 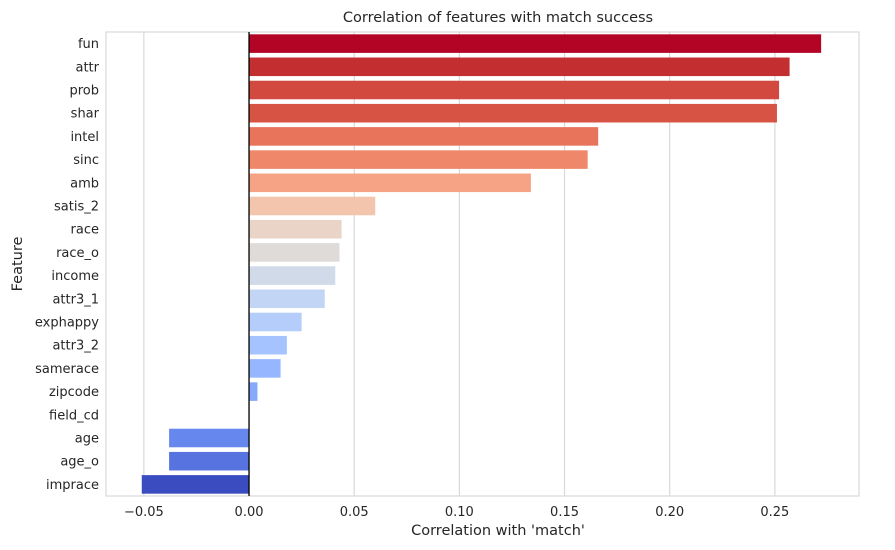 I want to click on bar-race_o, so click(x=294, y=252).